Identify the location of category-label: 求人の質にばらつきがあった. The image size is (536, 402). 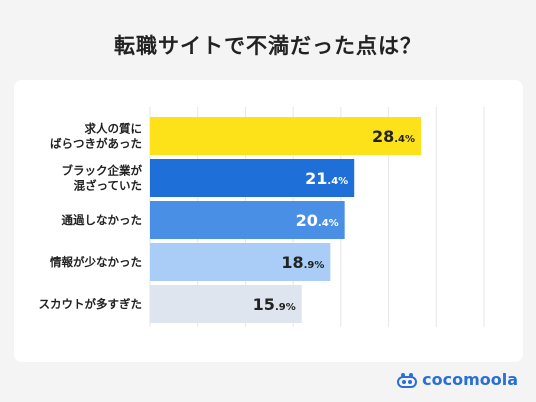
(96, 136).